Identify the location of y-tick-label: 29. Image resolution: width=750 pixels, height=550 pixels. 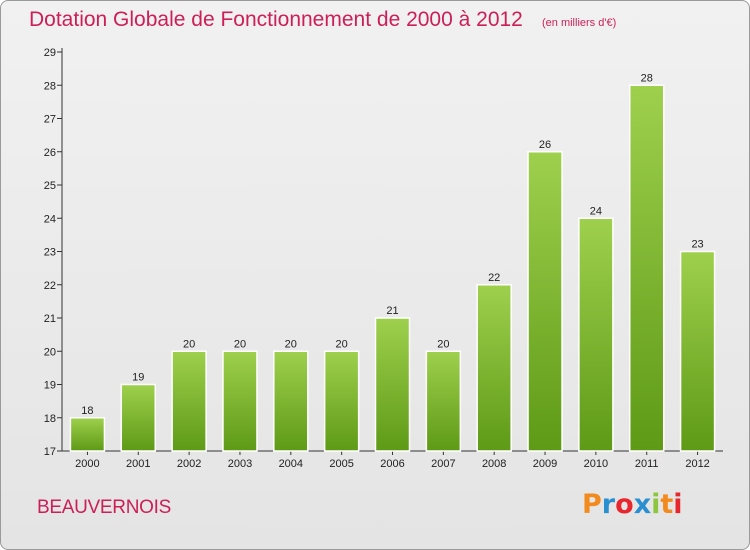
(50, 53).